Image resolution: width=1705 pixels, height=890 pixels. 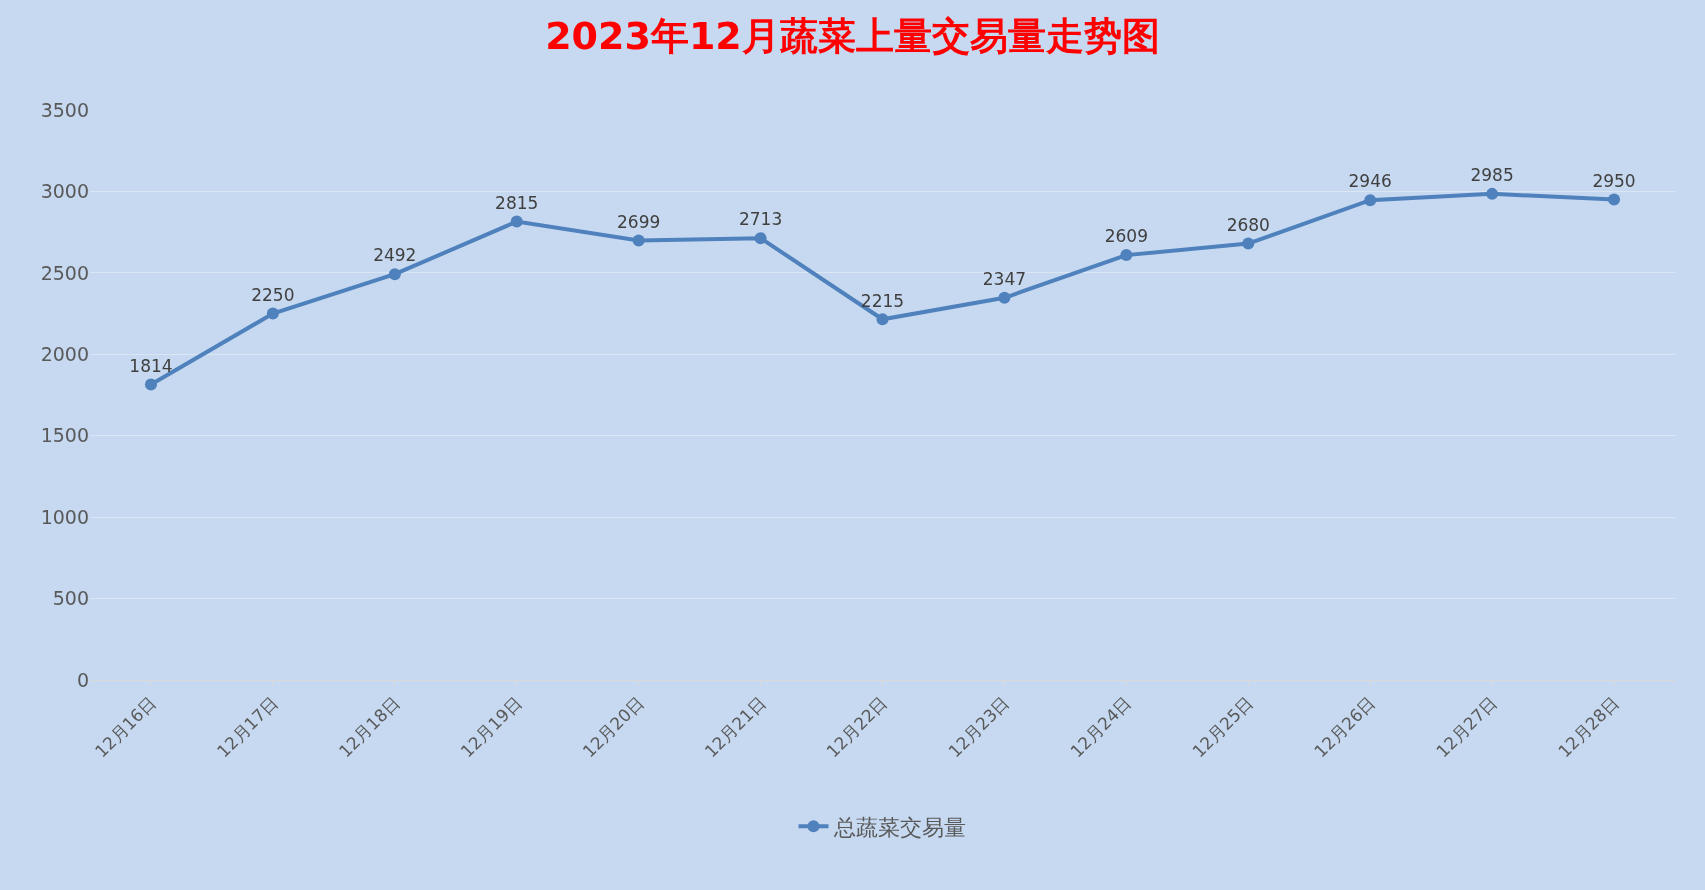 What do you see at coordinates (1101, 727) in the screenshot?
I see `x-tick-label: 12月24日` at bounding box center [1101, 727].